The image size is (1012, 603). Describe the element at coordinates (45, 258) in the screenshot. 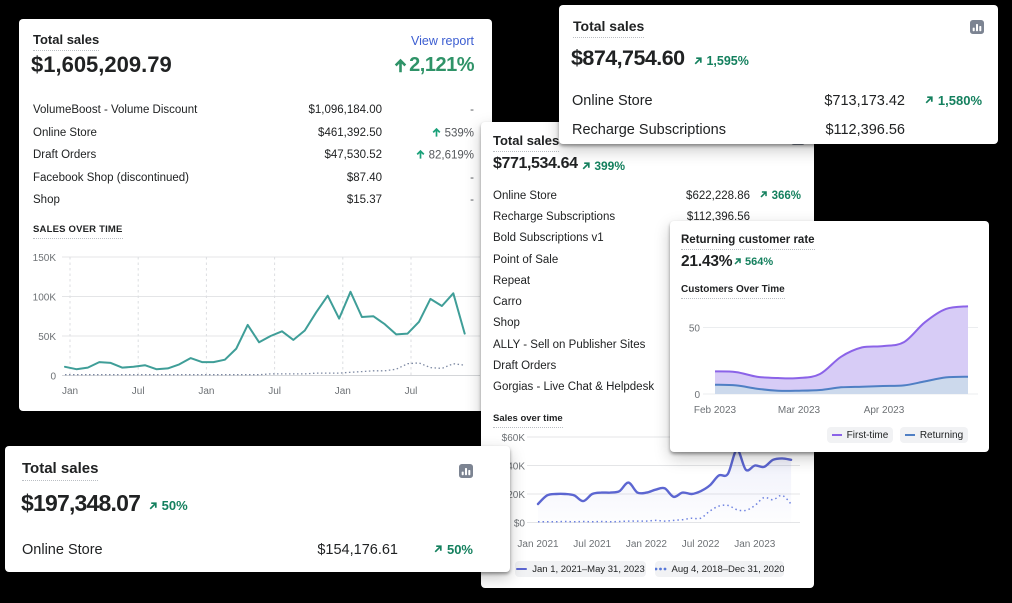

I see `svg-text: 150K` at that location.